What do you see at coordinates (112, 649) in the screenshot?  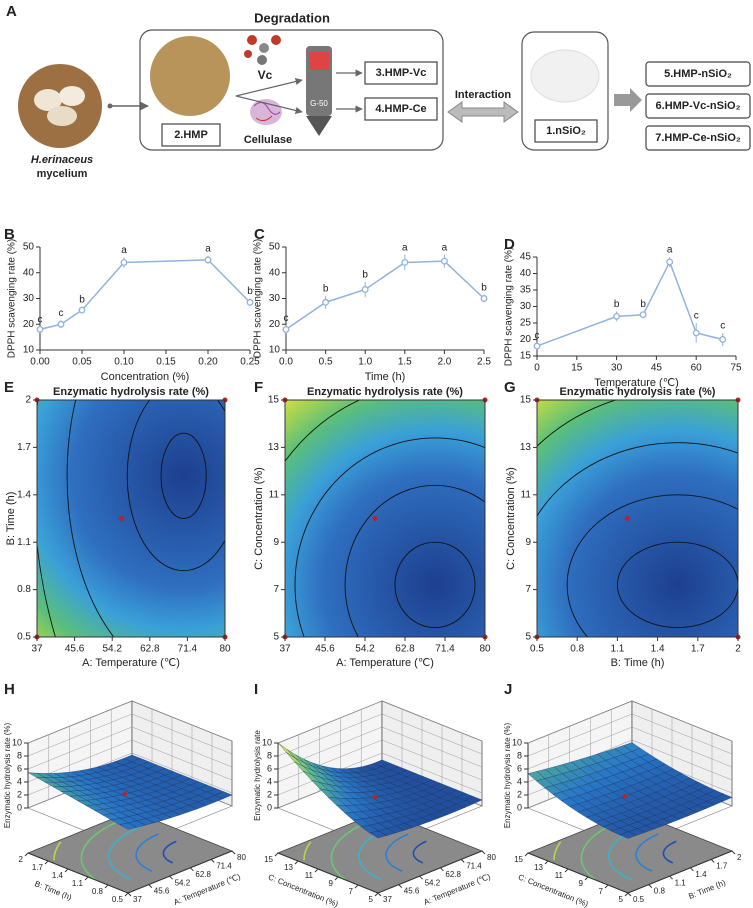 I see `x-tick-label: 54.2` at bounding box center [112, 649].